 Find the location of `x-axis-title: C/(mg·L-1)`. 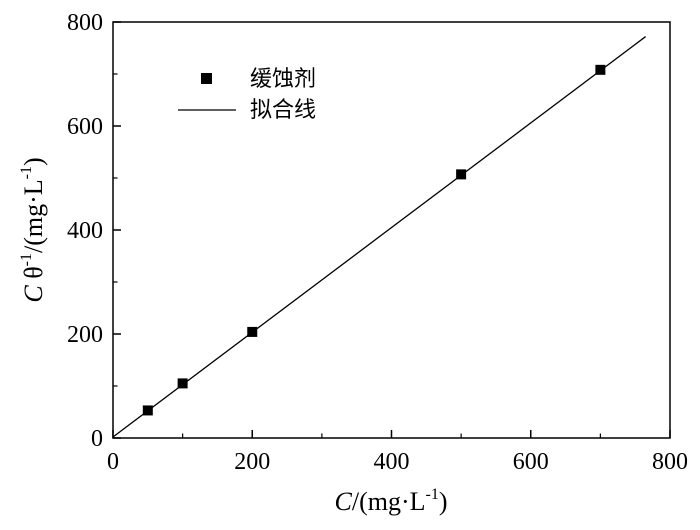

x-axis-title: C/(mg·L-1) is located at coordinates (391, 501).